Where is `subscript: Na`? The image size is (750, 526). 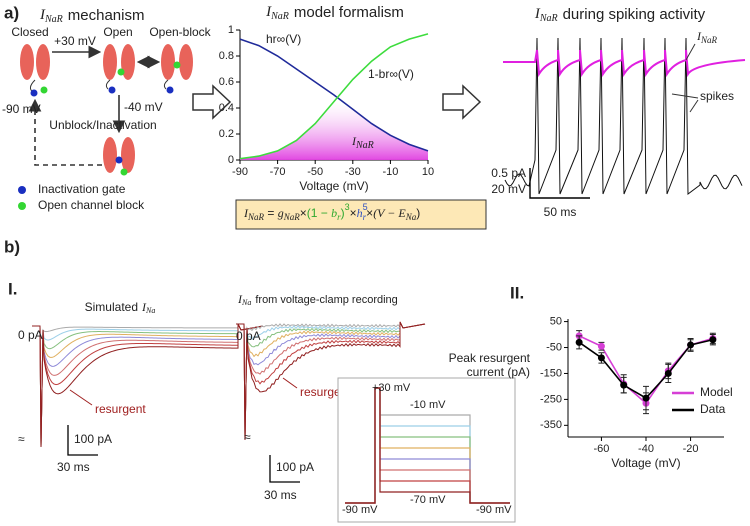
subscript: Na is located at coordinates (150, 310).